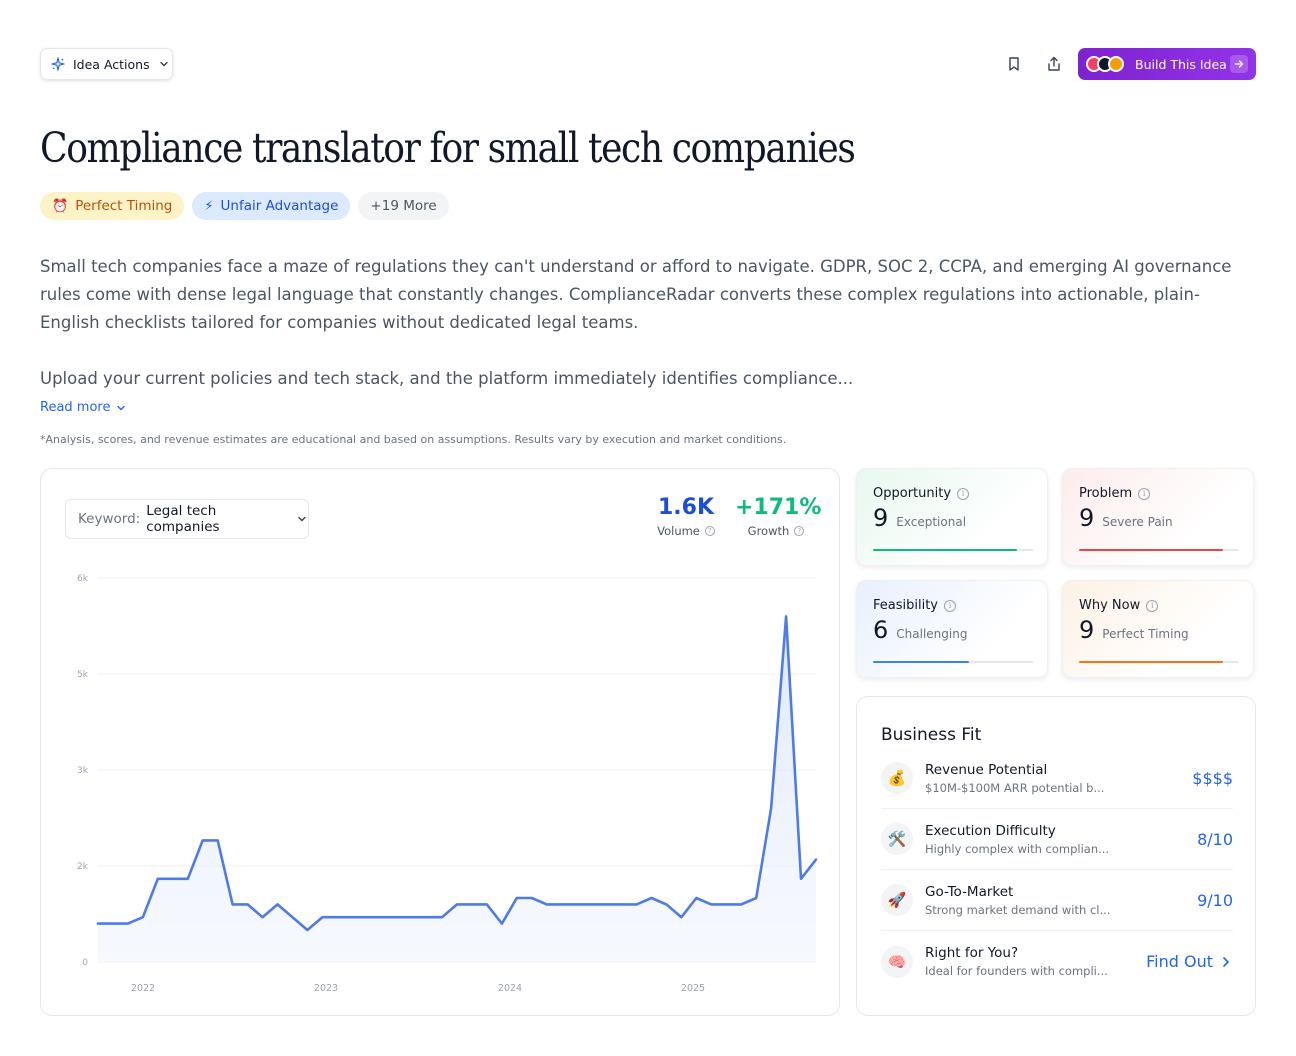  What do you see at coordinates (972, 953) in the screenshot?
I see `row-title: Right for You?` at bounding box center [972, 953].